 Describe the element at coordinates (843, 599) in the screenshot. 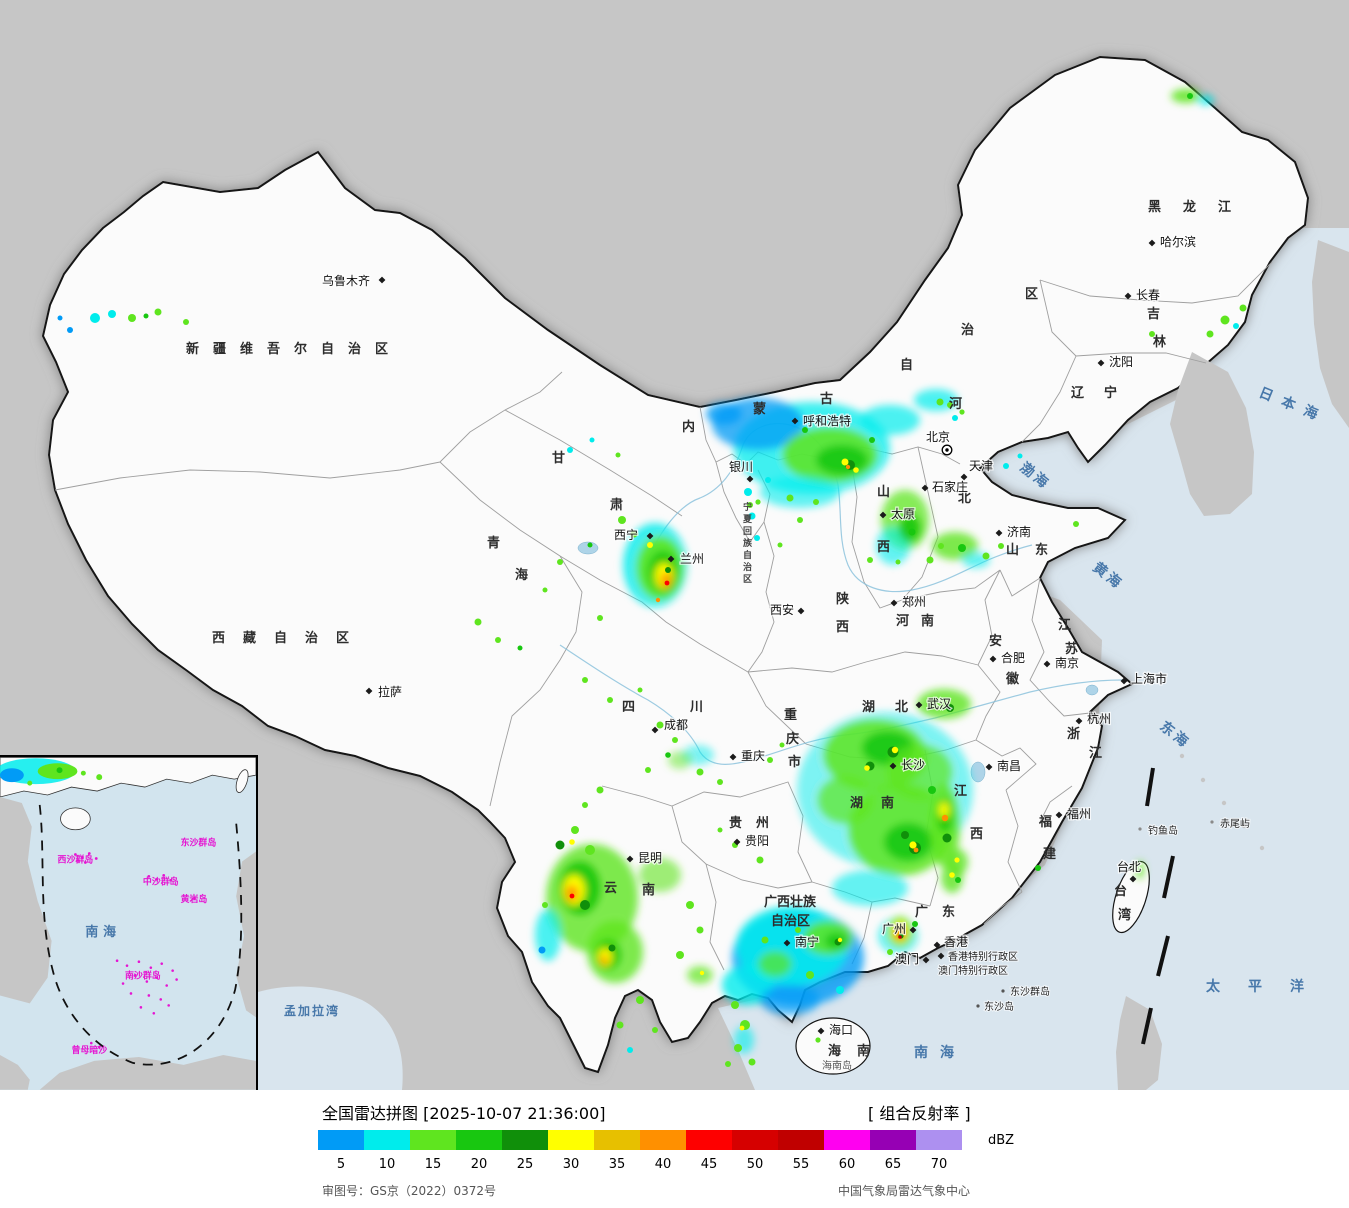

I see `province-label-shaanxi-1: 陕` at that location.